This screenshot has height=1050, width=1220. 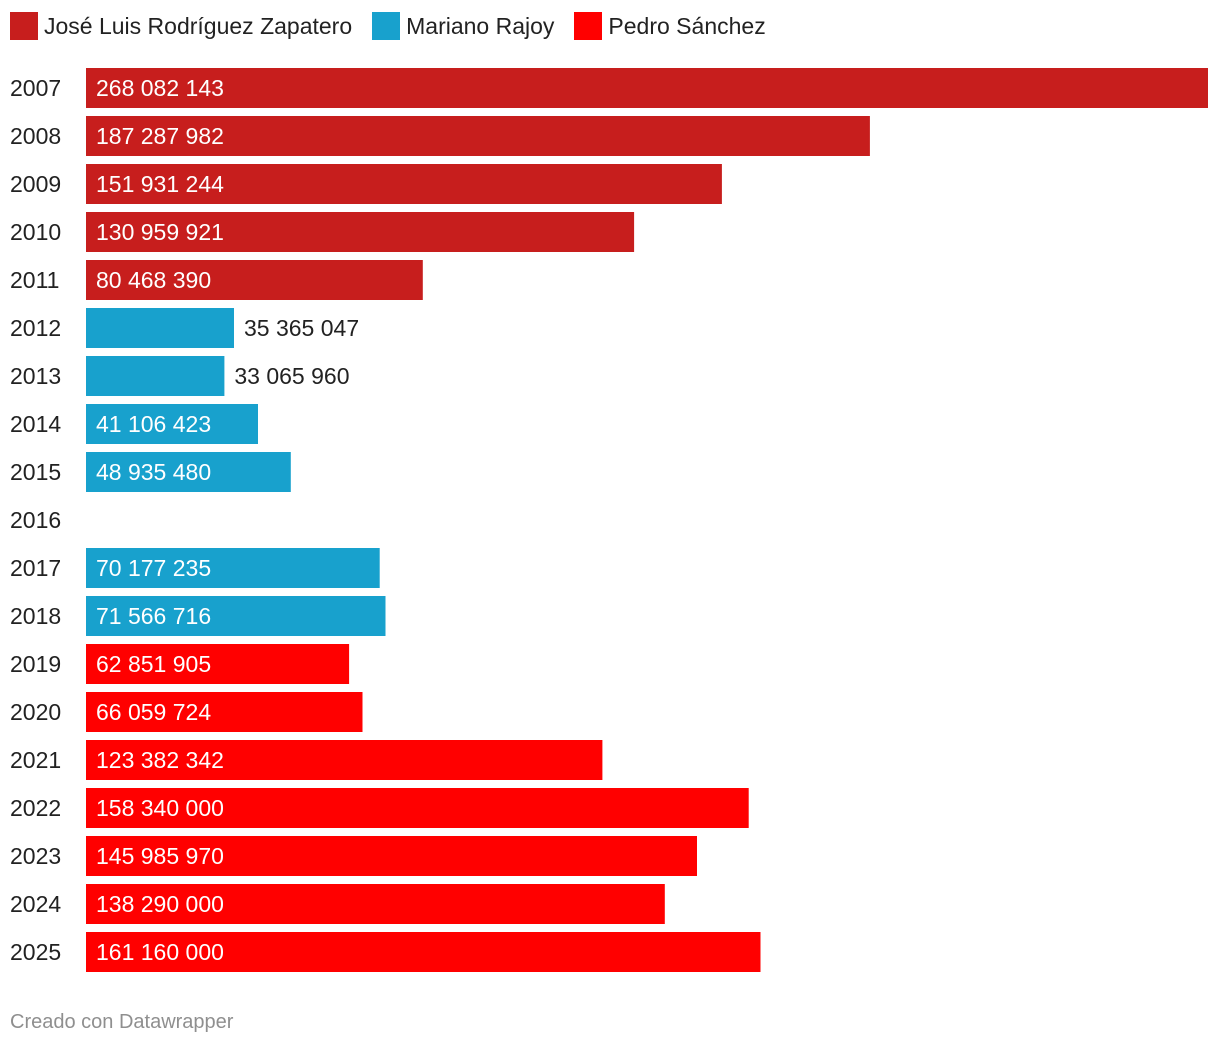 What do you see at coordinates (301, 328) in the screenshot?
I see `data-label: 35 365 047` at bounding box center [301, 328].